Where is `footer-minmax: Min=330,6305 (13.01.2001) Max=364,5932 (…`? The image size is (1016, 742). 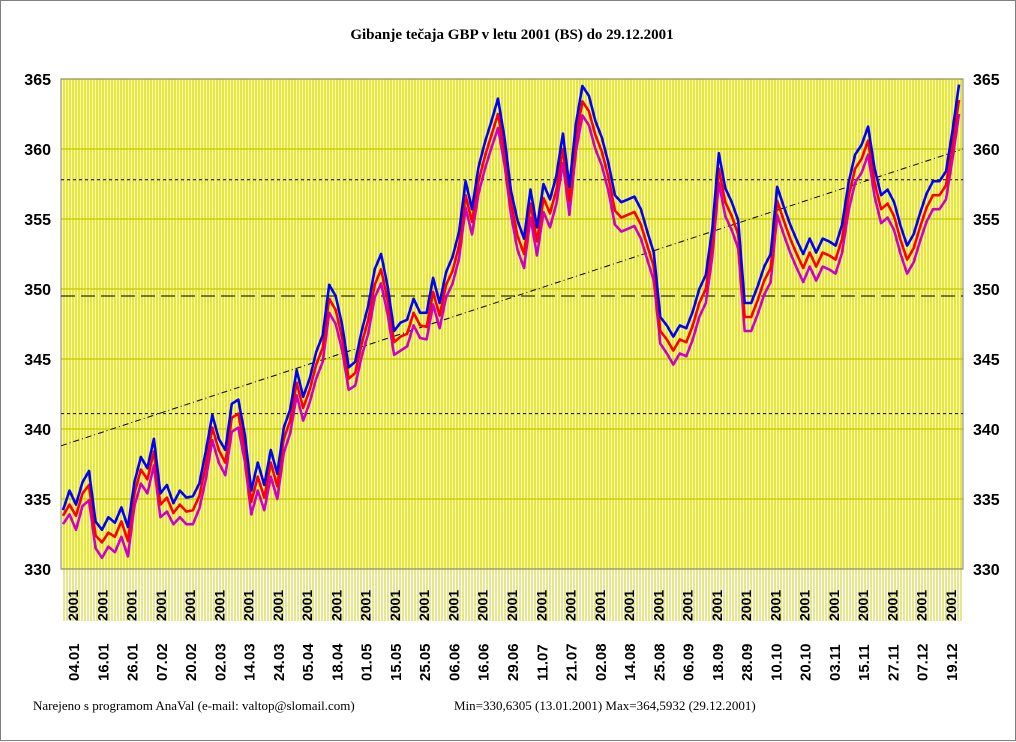
footer-minmax: Min=330,6305 (13.01.2001) Max=364,5932 (… is located at coordinates (605, 705).